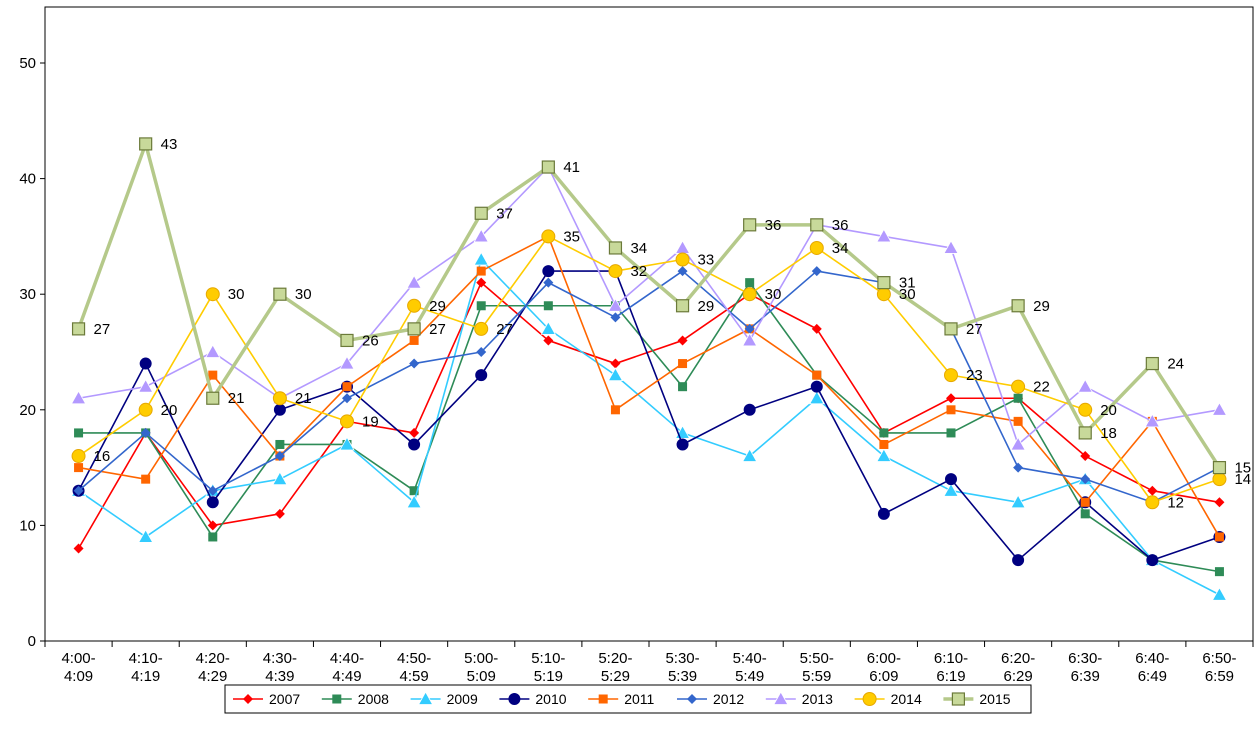 The image size is (1256, 743). Describe the element at coordinates (750, 658) in the screenshot. I see `x-tick-label: 5:40-` at that location.